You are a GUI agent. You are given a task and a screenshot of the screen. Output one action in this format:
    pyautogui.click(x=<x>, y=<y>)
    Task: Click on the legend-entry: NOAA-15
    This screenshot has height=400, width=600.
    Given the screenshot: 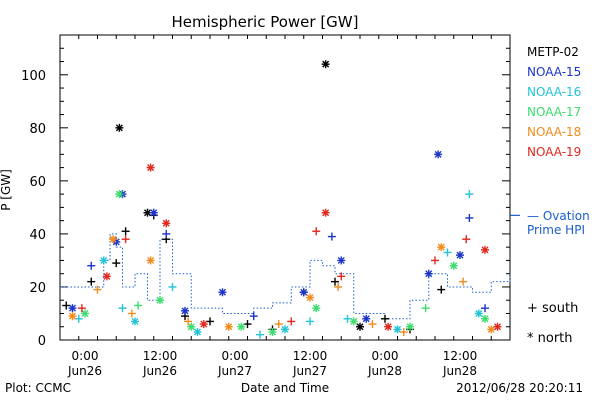 What is the action you would take?
    pyautogui.click(x=554, y=72)
    